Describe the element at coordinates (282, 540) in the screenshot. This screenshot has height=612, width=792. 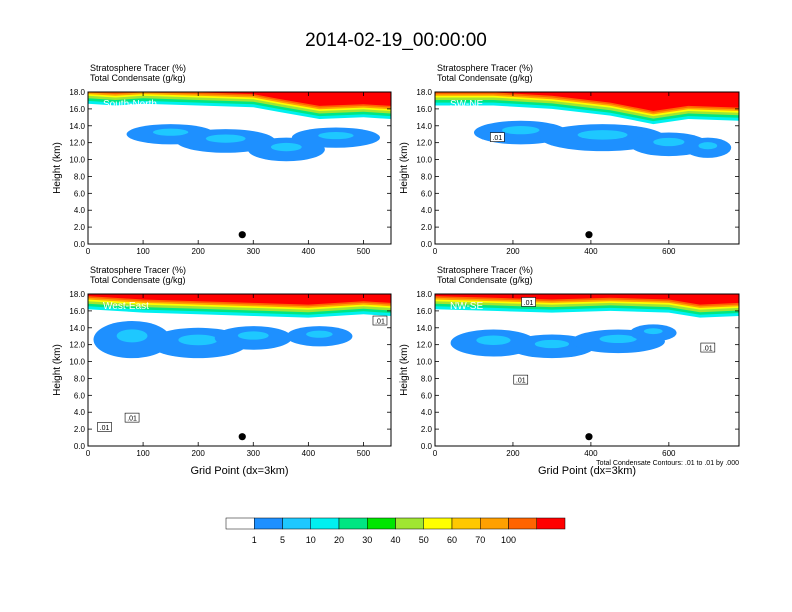
I see `colorbar-label: 5` at that location.